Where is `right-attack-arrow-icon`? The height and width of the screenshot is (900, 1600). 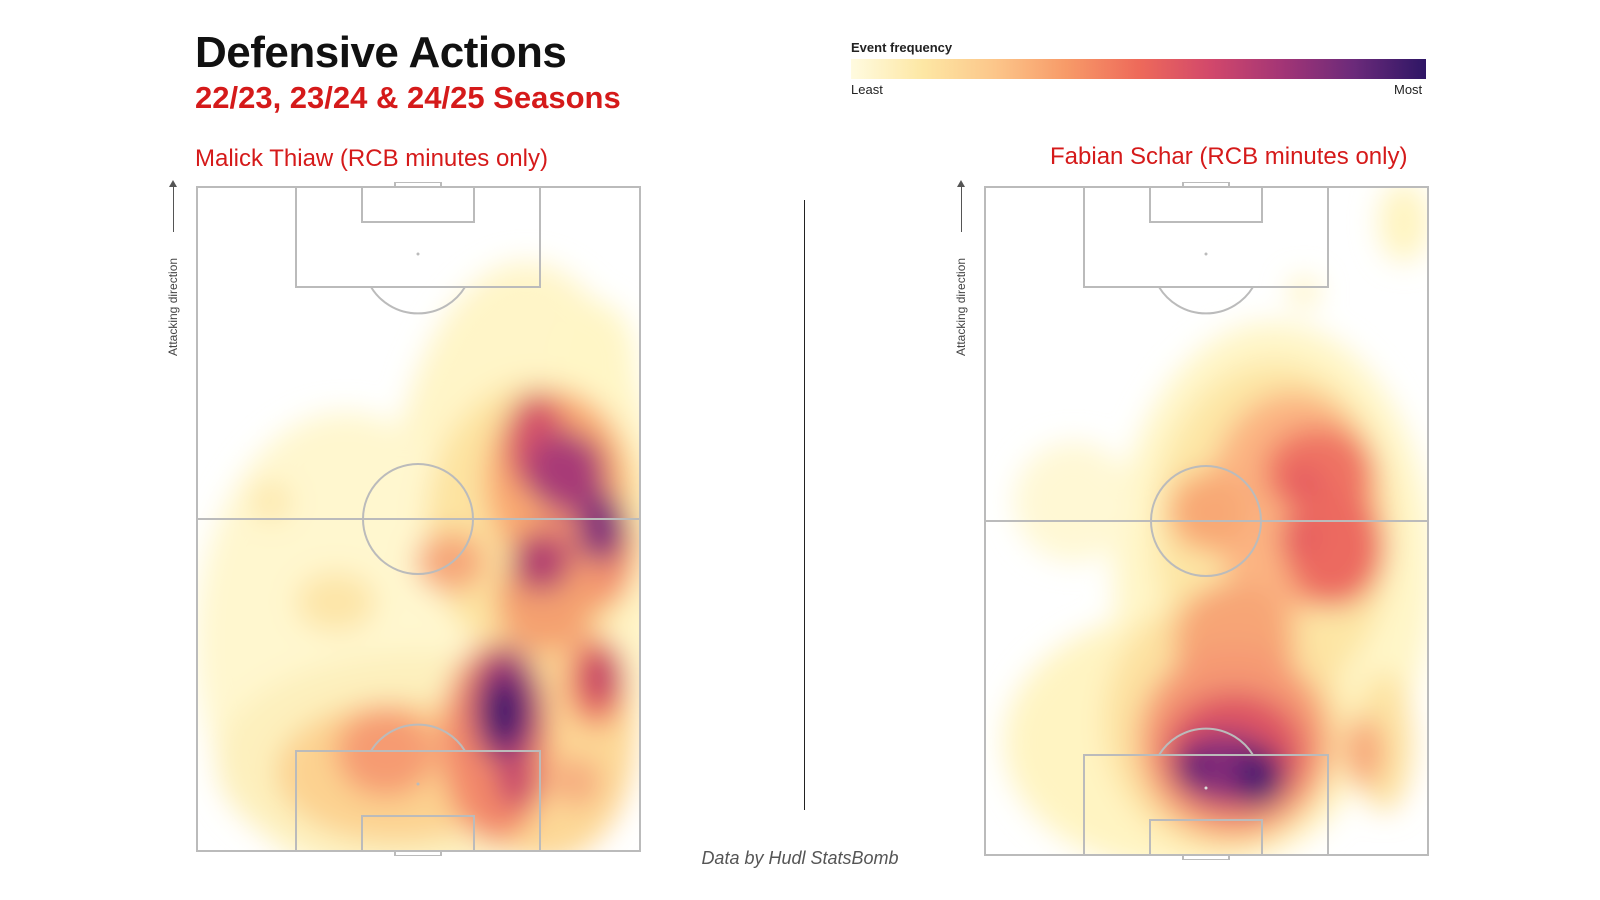 right-attack-arrow-icon is located at coordinates (961, 206).